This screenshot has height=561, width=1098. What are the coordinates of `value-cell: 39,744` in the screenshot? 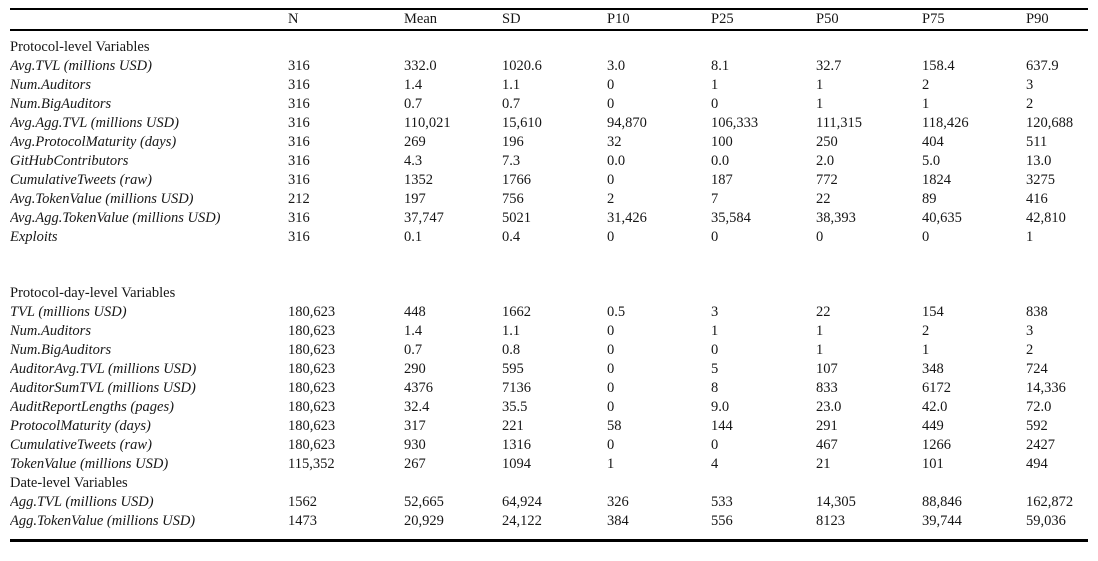 It's located at (942, 521).